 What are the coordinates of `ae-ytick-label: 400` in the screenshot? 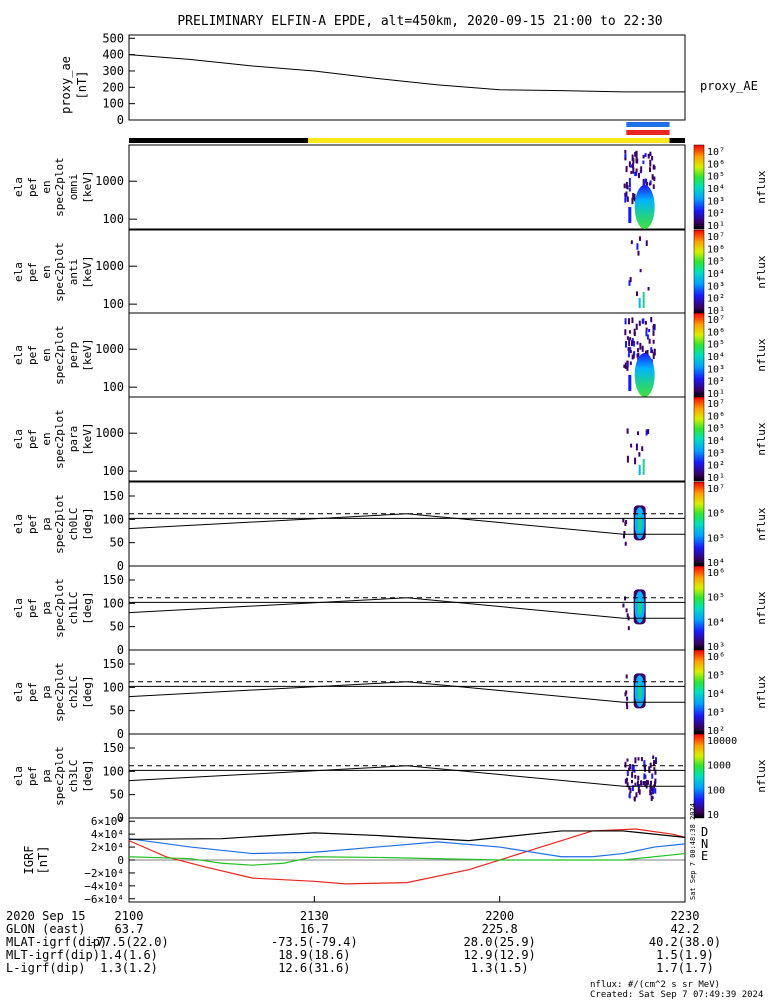 It's located at (113, 55).